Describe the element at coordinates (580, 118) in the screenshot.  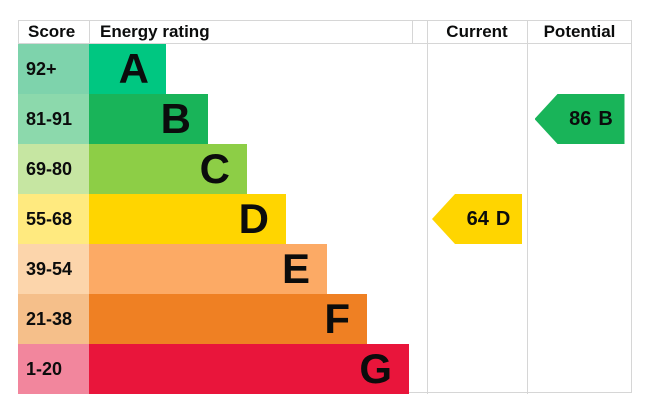
I see `potential-score-value: 86` at that location.